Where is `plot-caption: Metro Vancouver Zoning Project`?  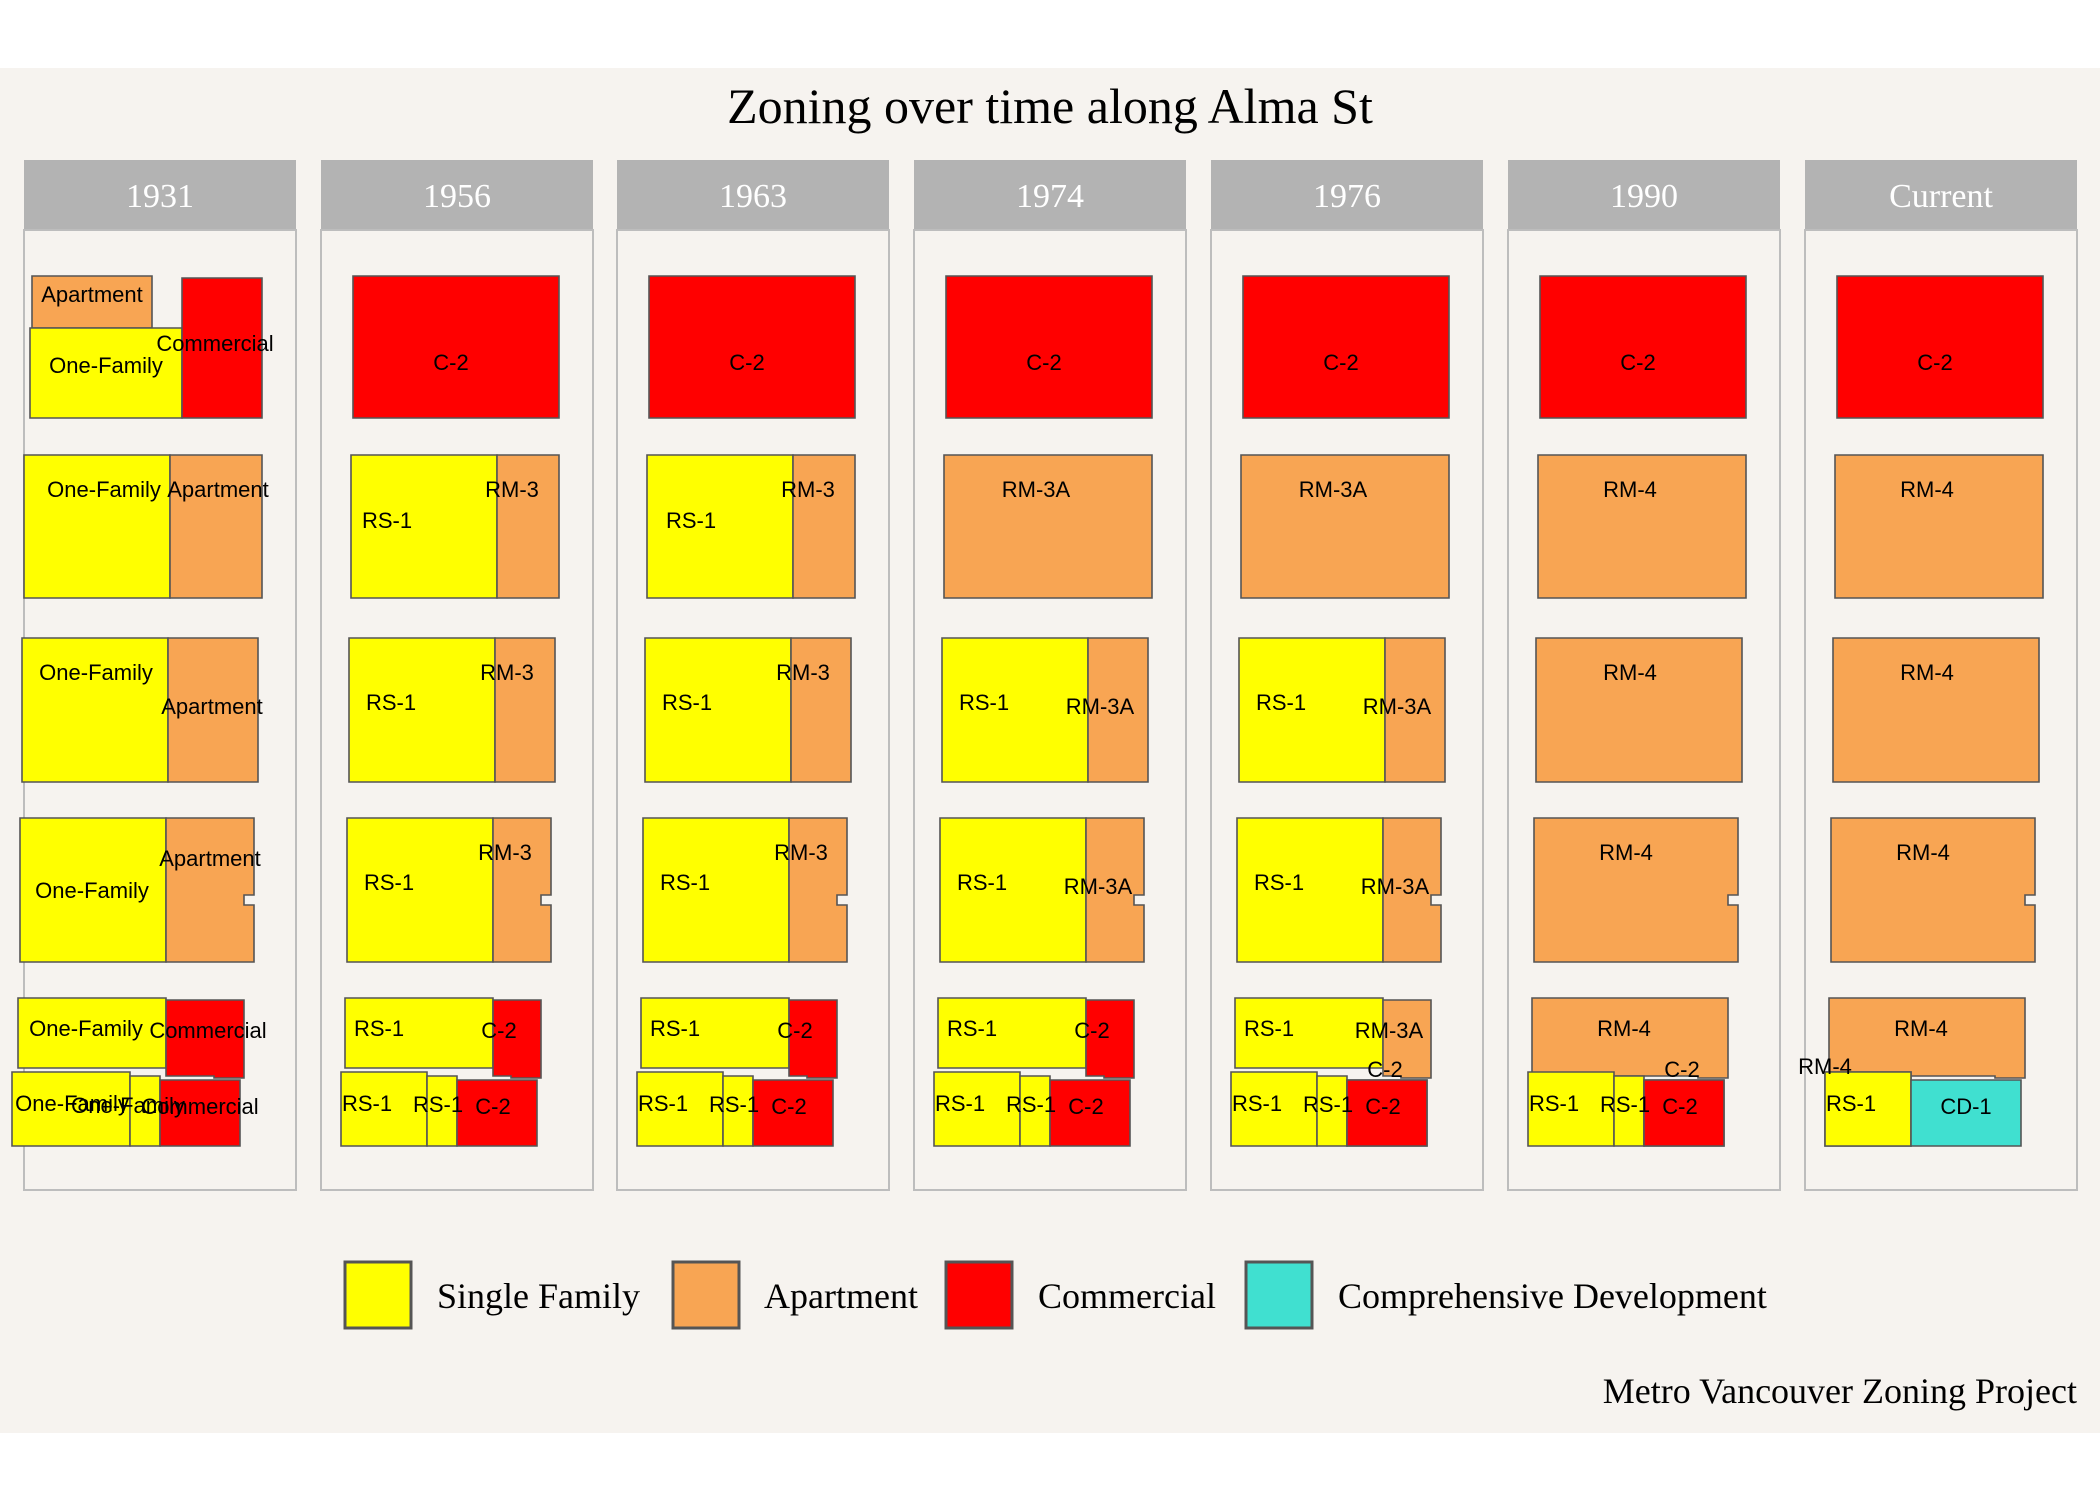 plot-caption: Metro Vancouver Zoning Project is located at coordinates (1840, 1391).